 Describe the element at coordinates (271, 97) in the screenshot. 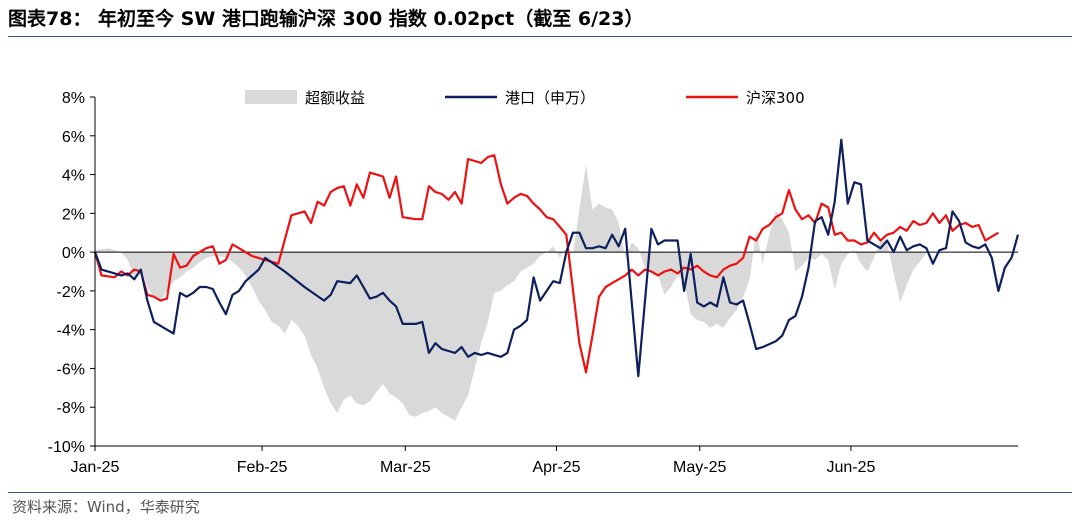

I see `legend-excess-return-swatch` at that location.